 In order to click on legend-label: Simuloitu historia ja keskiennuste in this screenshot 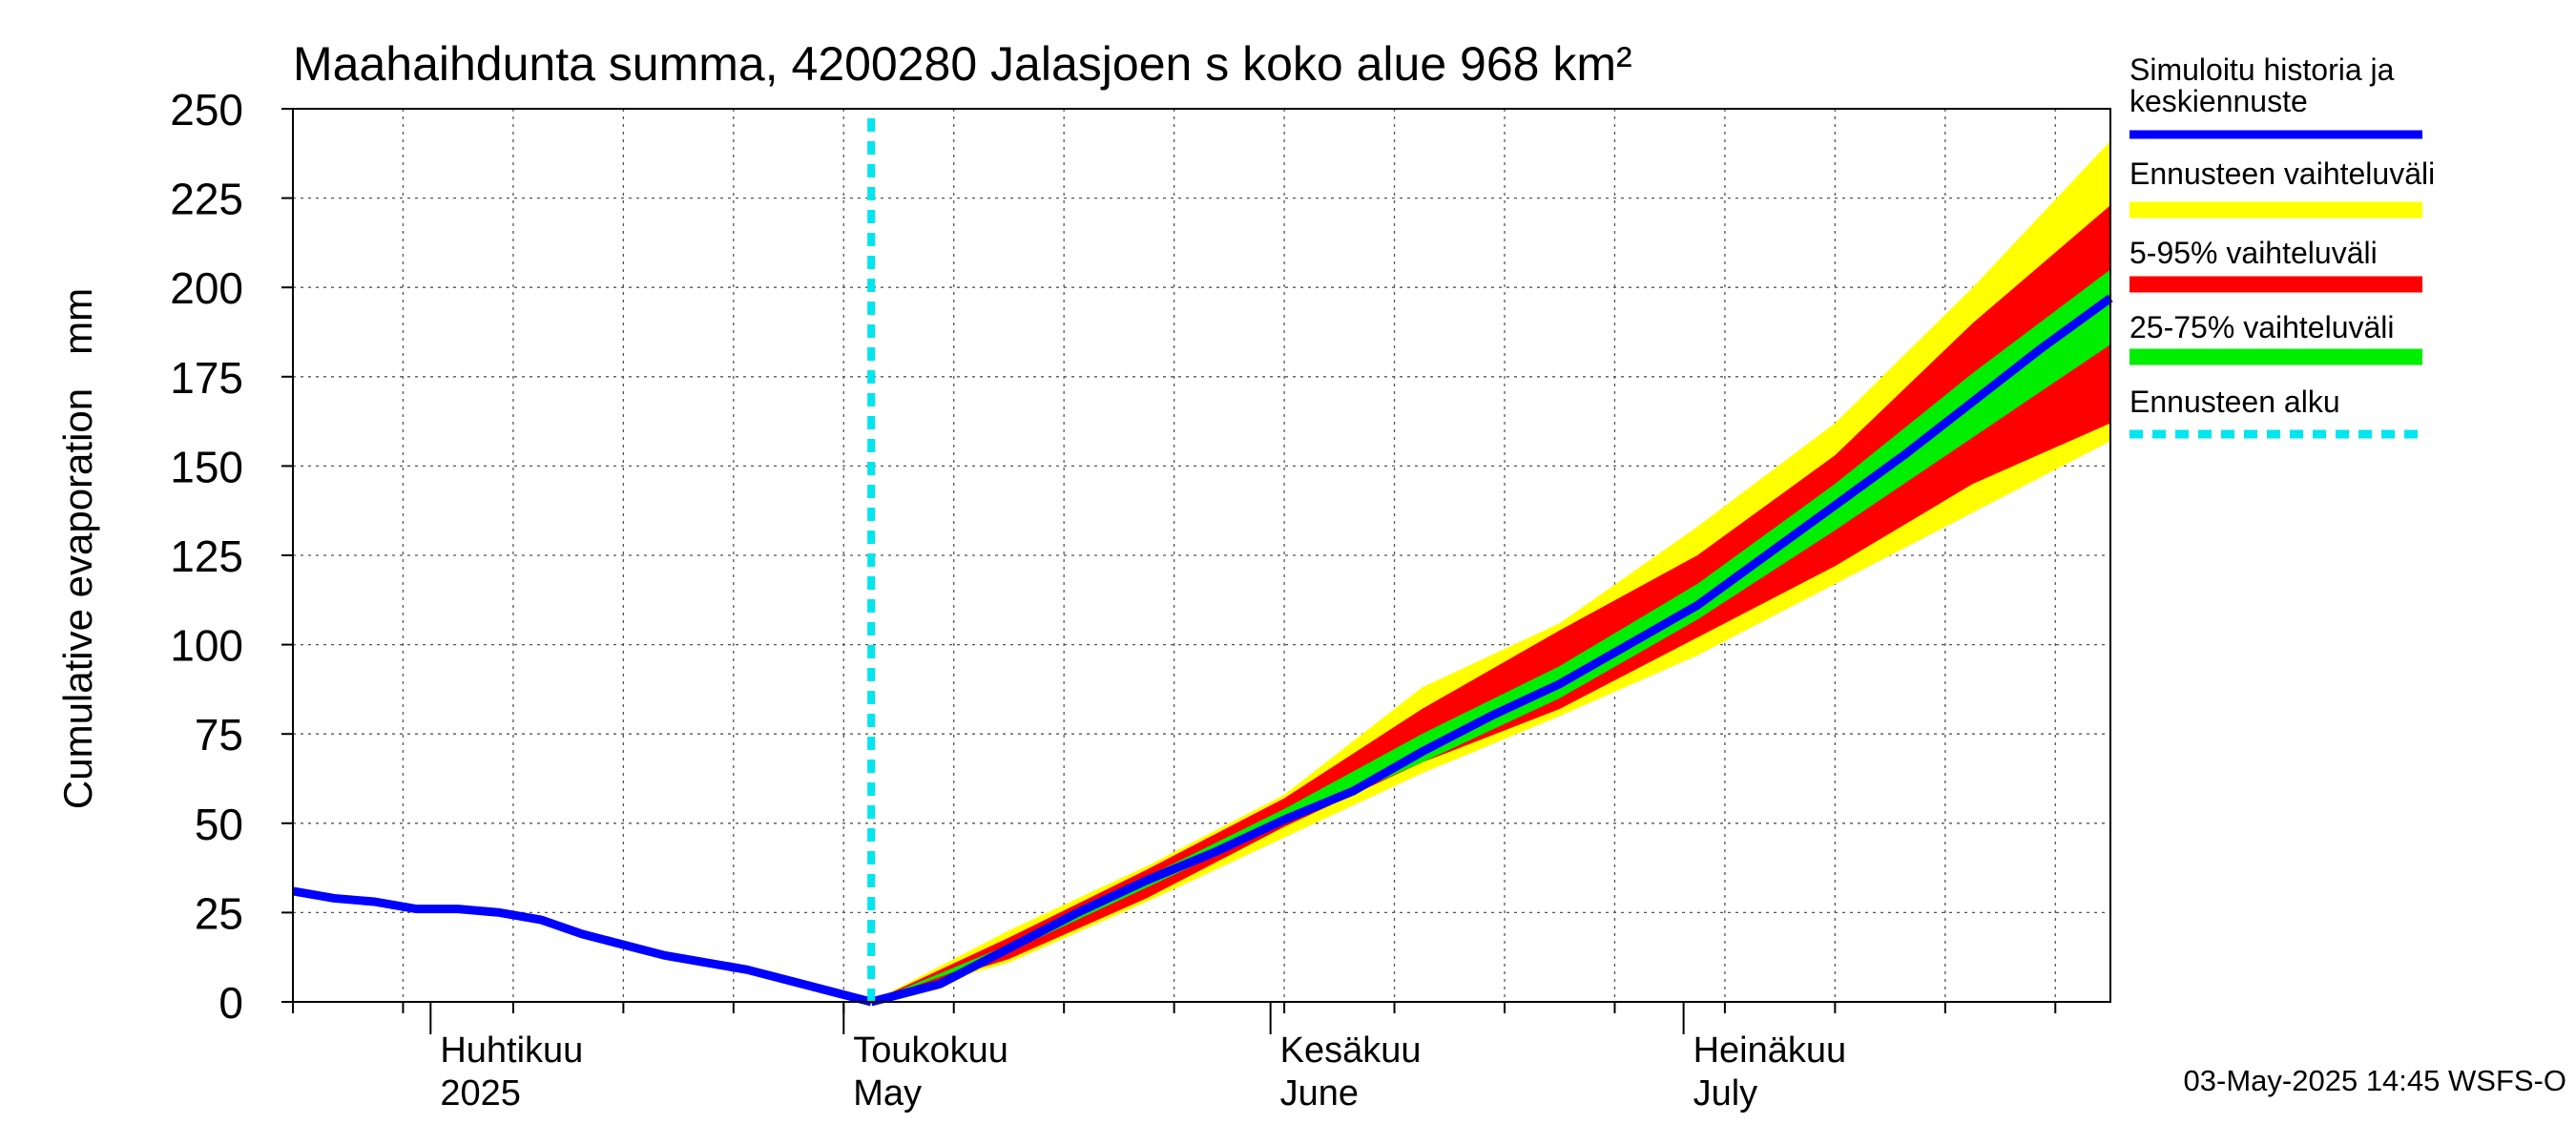, I will do `click(2262, 85)`.